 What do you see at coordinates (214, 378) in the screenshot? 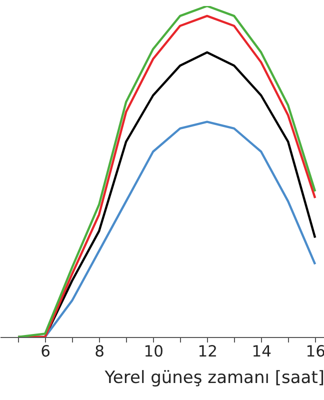
I see `x-axis-title: Yerel güneş zamanı [saat]` at bounding box center [214, 378].